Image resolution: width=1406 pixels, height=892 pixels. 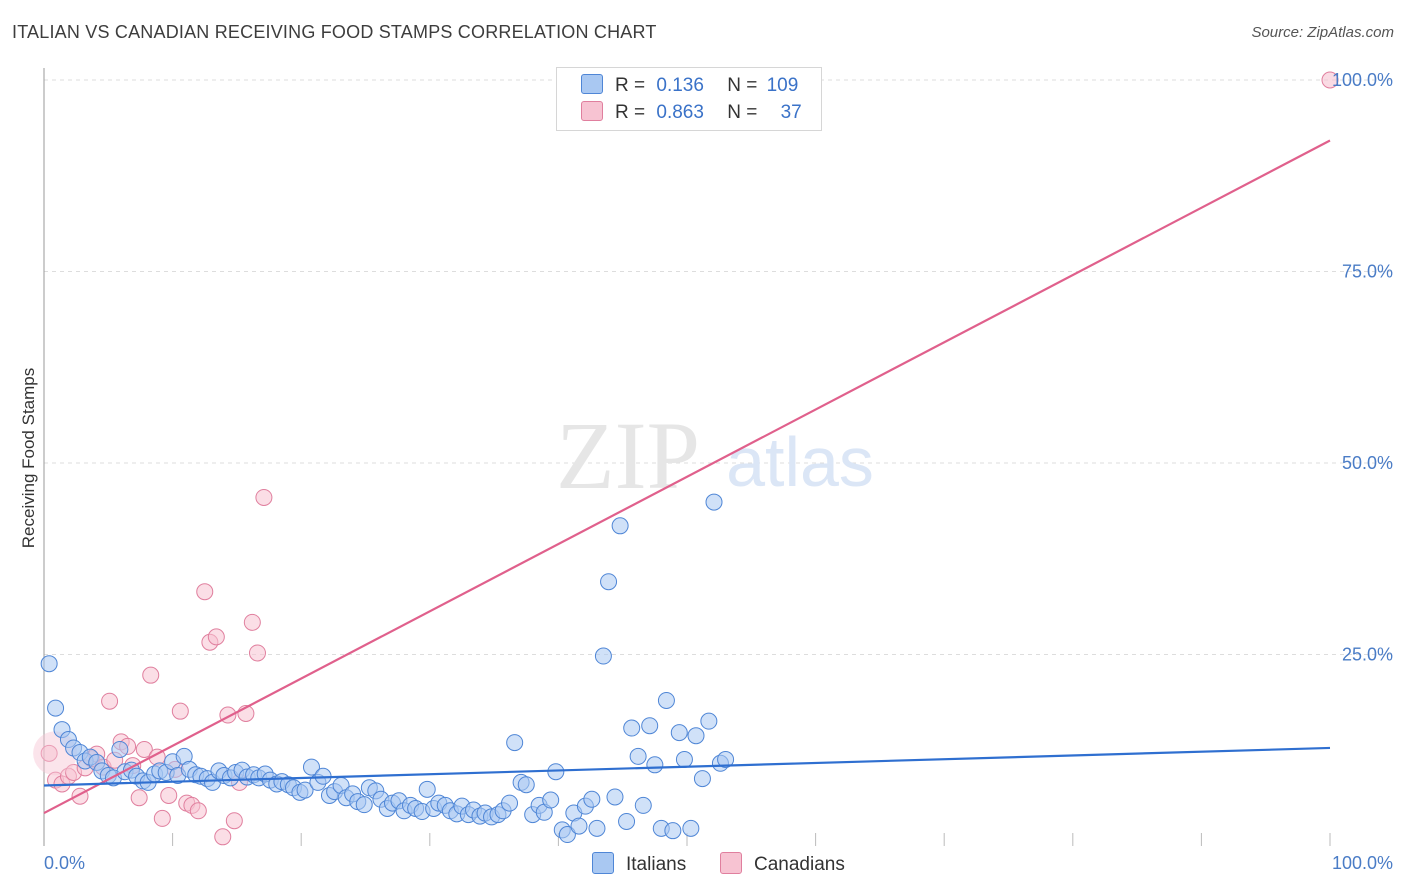 I want to click on legend-row-canadians: R = 0.863 N = 37, so click(x=691, y=114).